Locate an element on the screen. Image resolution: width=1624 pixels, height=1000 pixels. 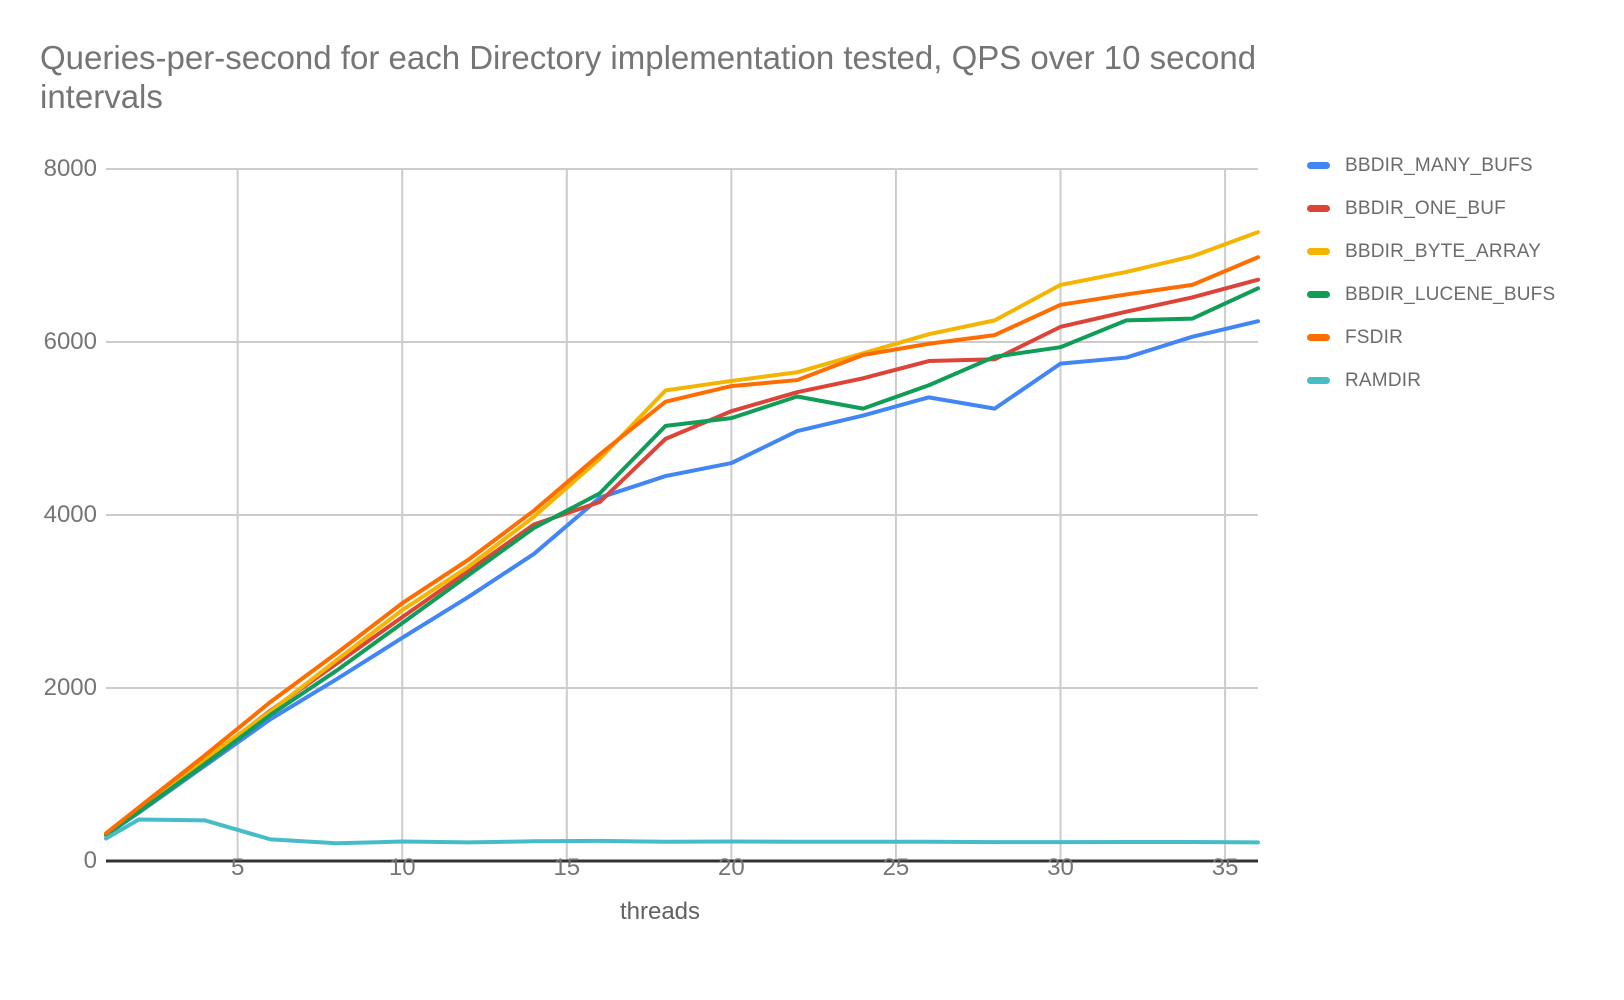
legend-item-bbdir-one-buf: BBDIR_ONE_BUF is located at coordinates (1431, 208).